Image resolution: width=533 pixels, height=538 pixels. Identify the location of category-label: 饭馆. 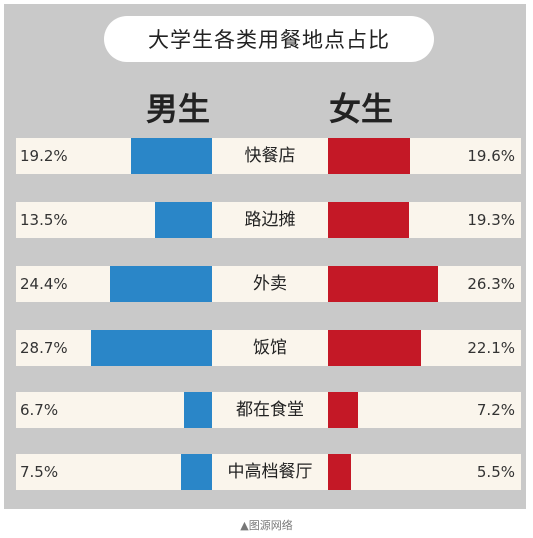
(270, 348).